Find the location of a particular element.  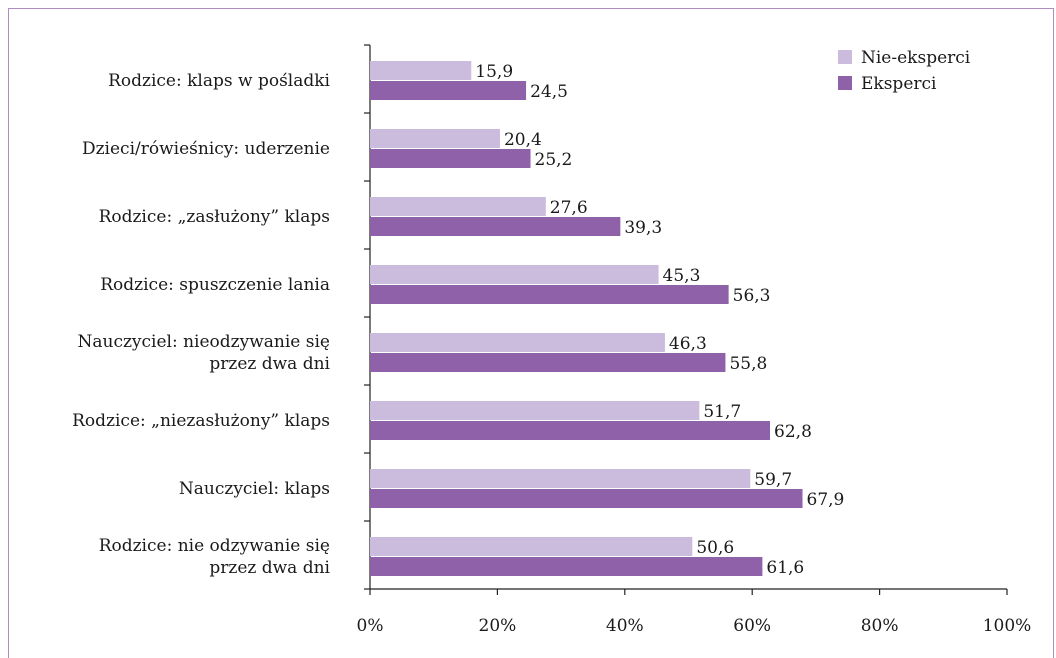

data-label: 39,3 is located at coordinates (643, 228).